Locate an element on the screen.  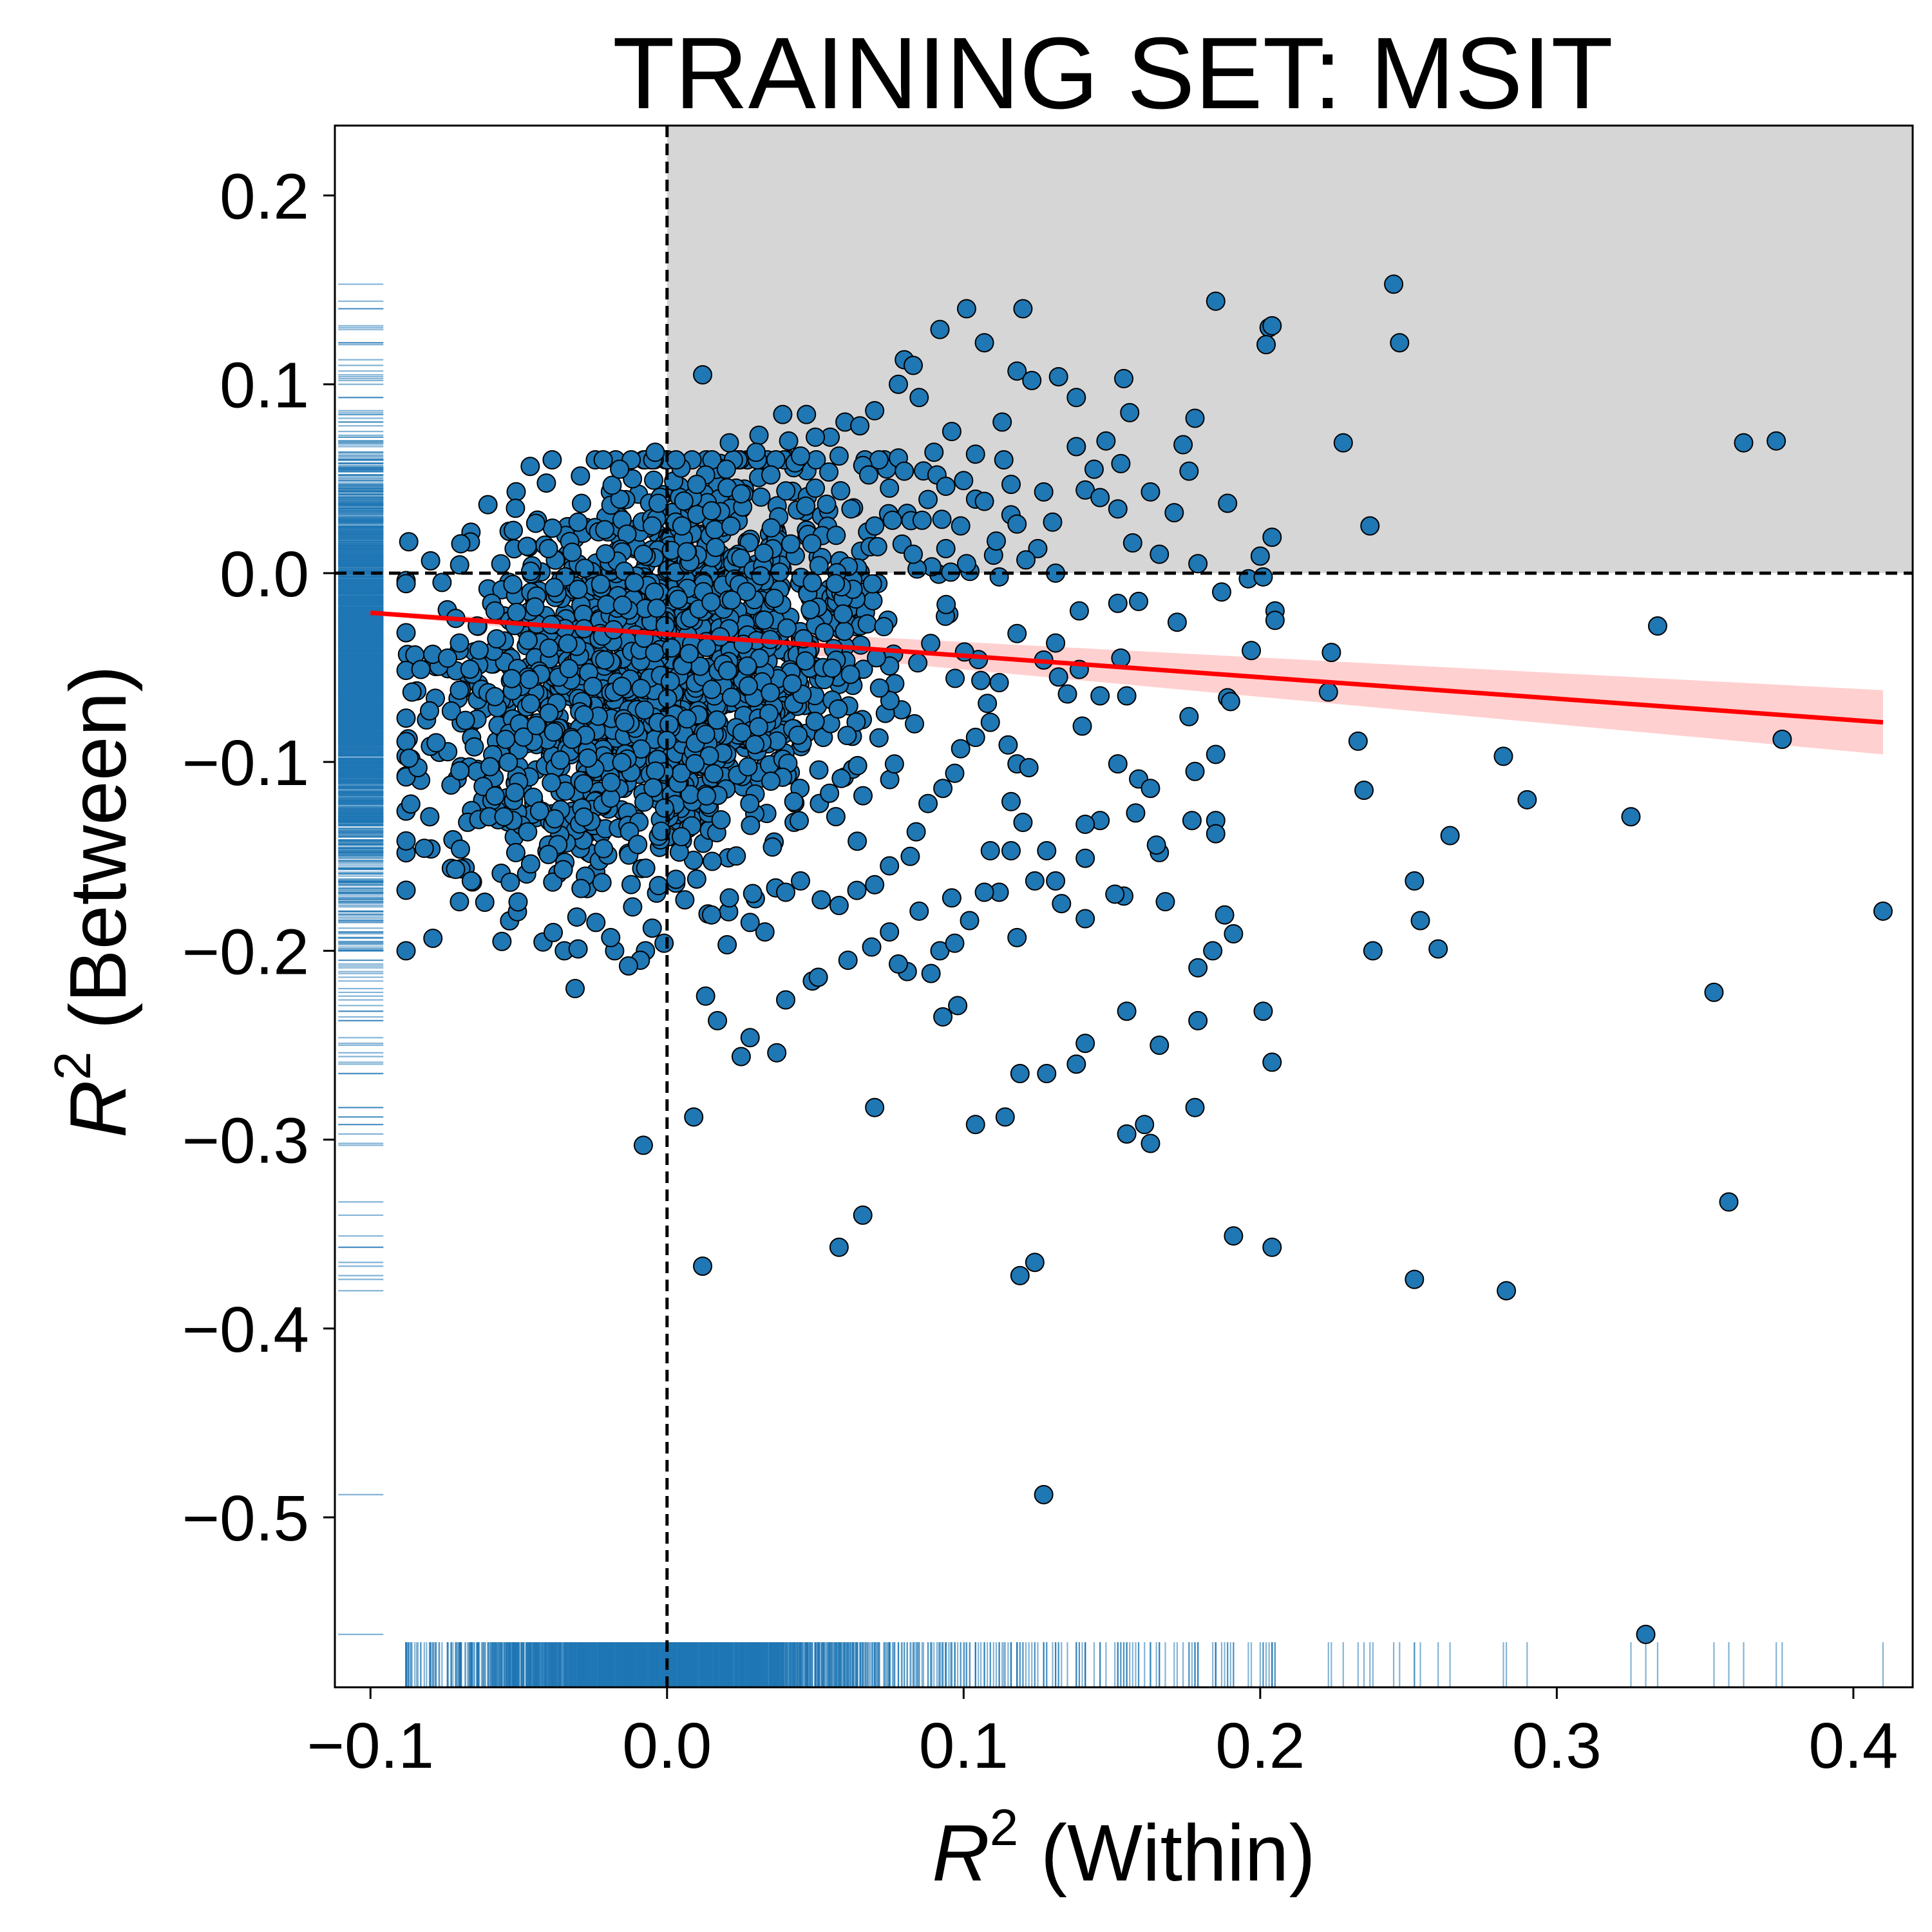
chart-title: TRAINING SET: MSIT is located at coordinates (1112, 73).